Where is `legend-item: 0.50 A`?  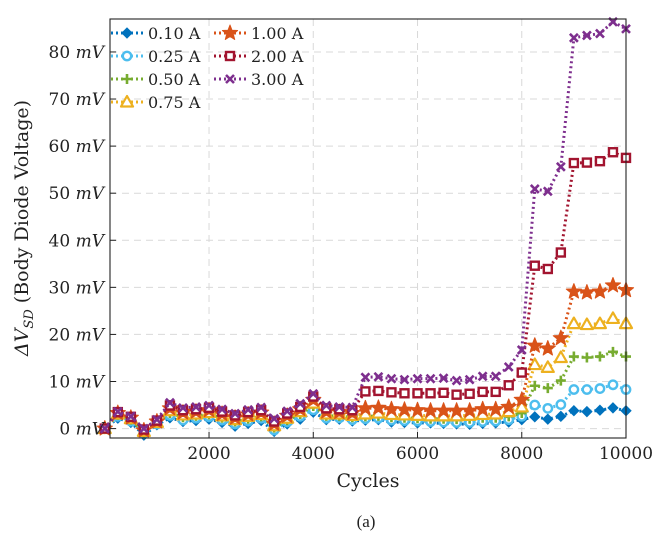
legend-item: 0.50 A is located at coordinates (156, 79).